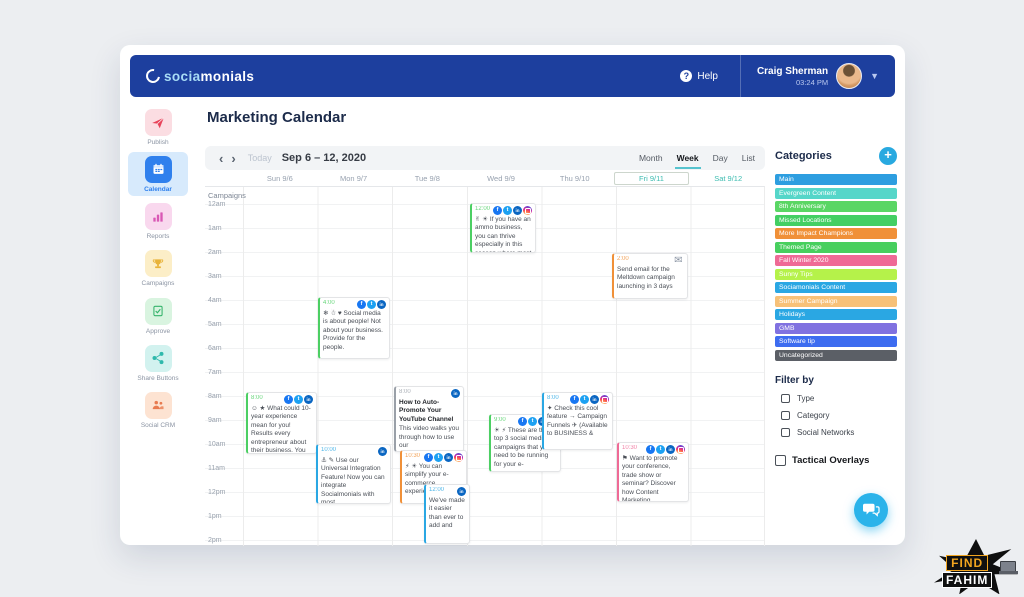 The width and height of the screenshot is (1024, 597). What do you see at coordinates (836, 206) in the screenshot?
I see `category-bar: 8th Anniversary` at bounding box center [836, 206].